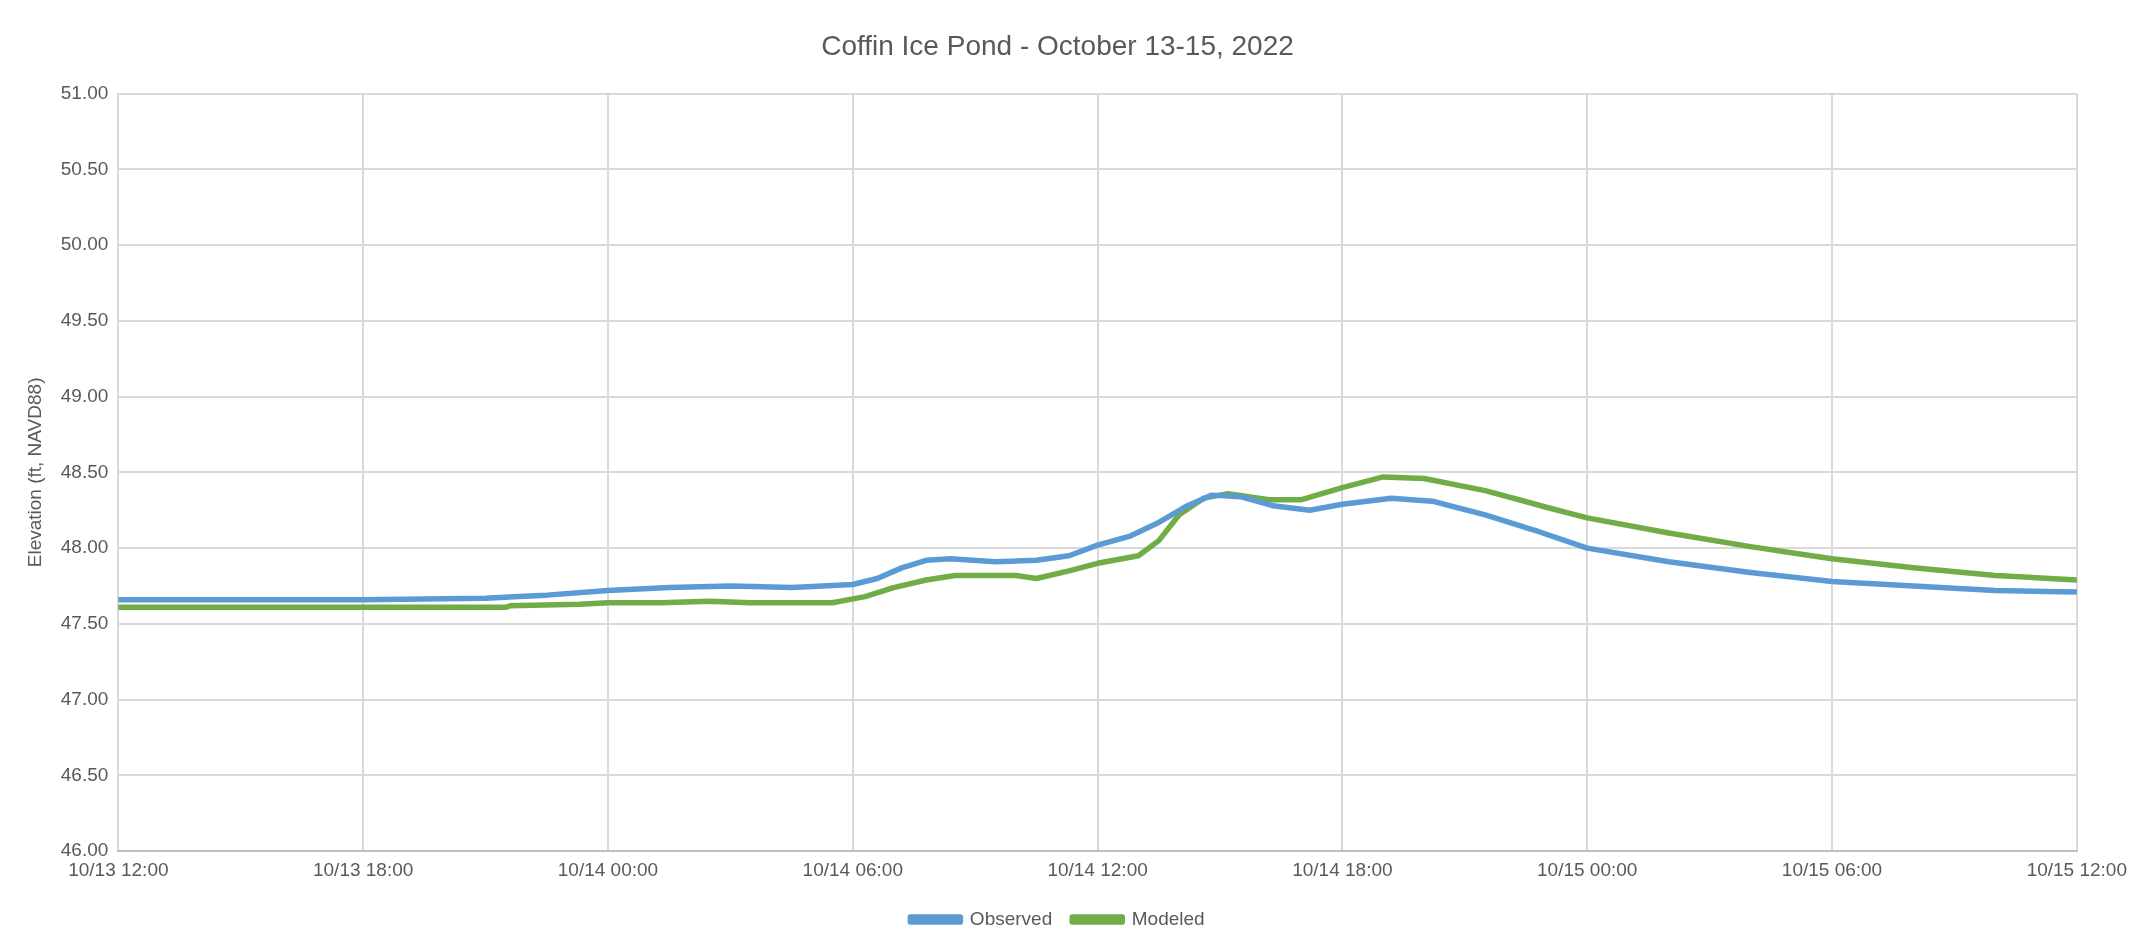 This screenshot has width=2135, height=949. What do you see at coordinates (1342, 869) in the screenshot?
I see `x-tick-label: 10/14 18:00` at bounding box center [1342, 869].